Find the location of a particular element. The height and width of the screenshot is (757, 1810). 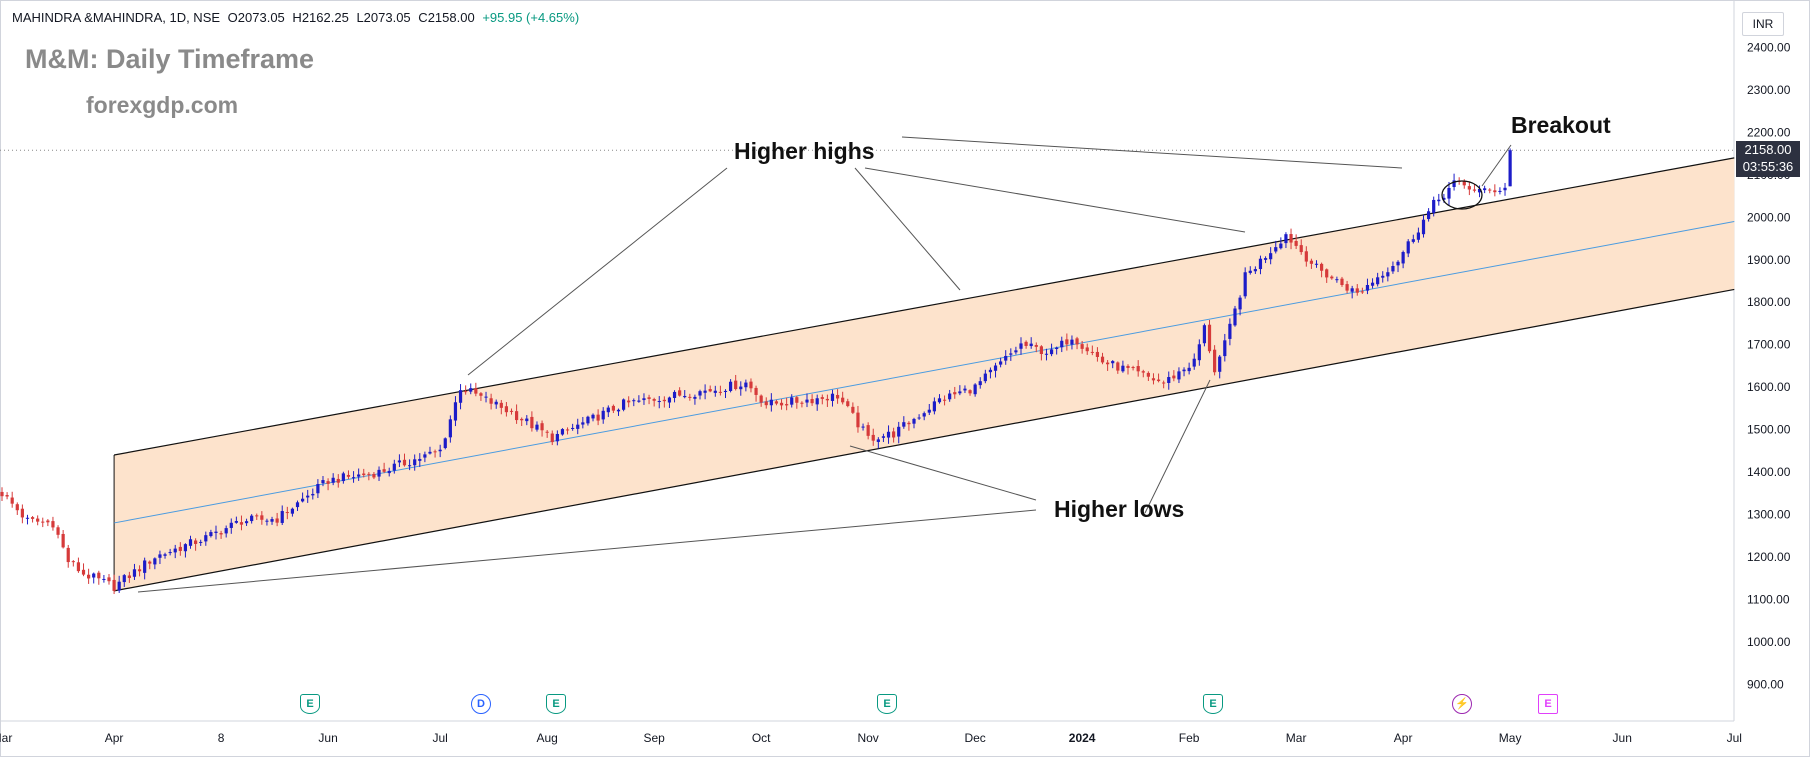

split-event-icon: ⚡ is located at coordinates (1462, 704).